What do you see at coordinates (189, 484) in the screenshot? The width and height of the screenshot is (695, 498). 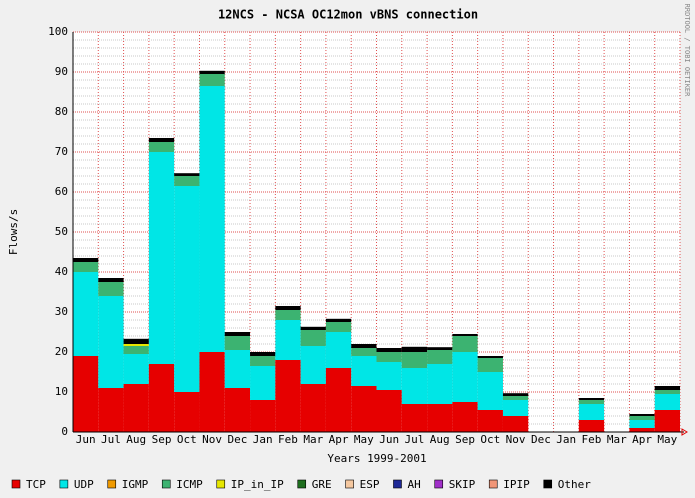 I see `legend-label: ICMP` at bounding box center [189, 484].